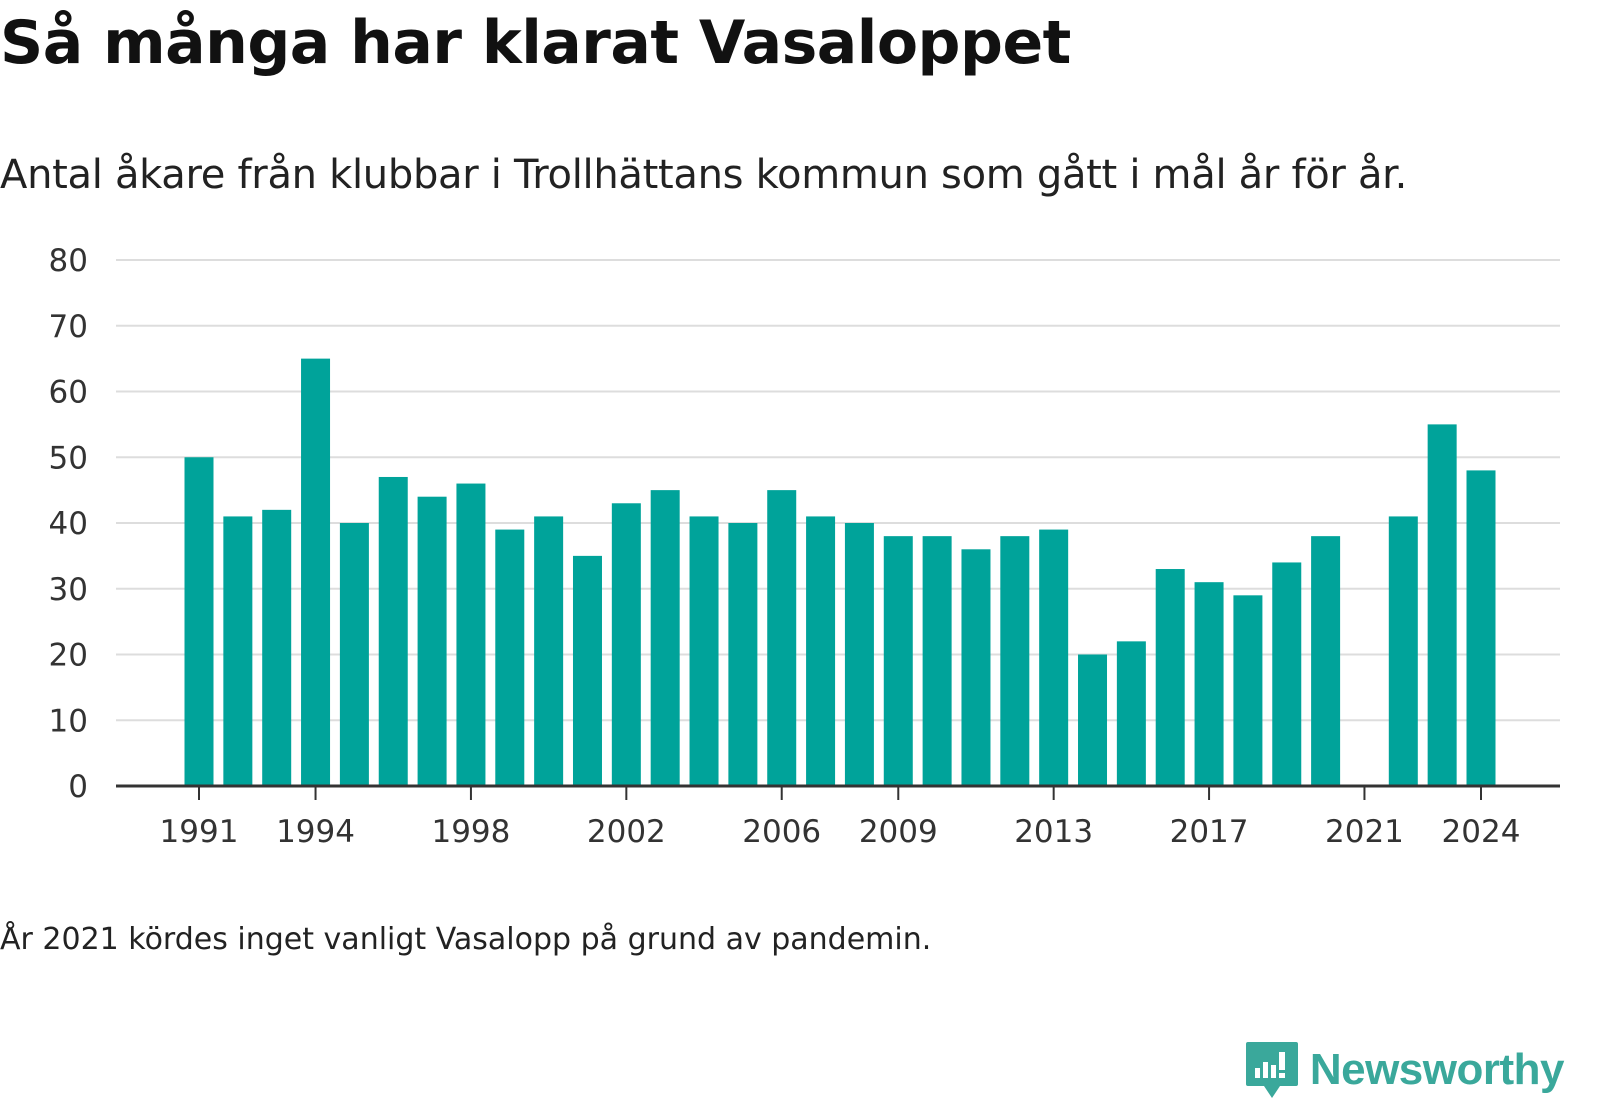 Image resolution: width=1600 pixels, height=1100 pixels. I want to click on y-tick-label: 60, so click(68, 393).